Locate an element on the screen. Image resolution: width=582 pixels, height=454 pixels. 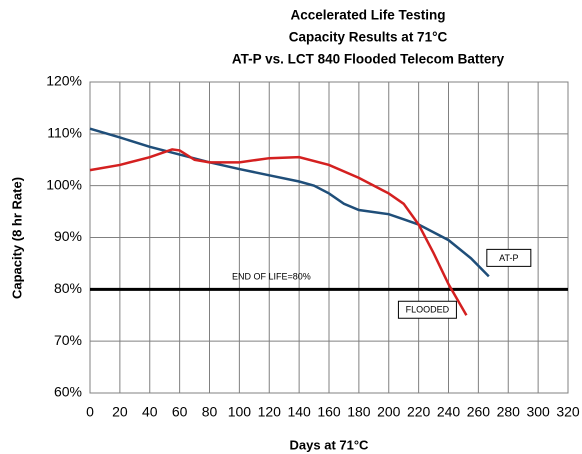
y-tick-label: 80% is located at coordinates (68, 288).